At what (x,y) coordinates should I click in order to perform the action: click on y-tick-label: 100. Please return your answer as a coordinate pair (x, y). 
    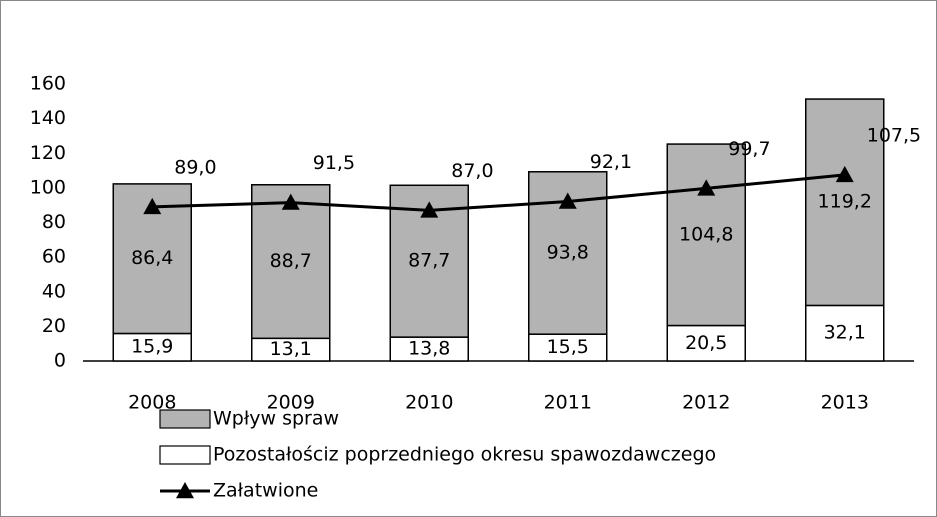
    Looking at the image, I should click on (48, 187).